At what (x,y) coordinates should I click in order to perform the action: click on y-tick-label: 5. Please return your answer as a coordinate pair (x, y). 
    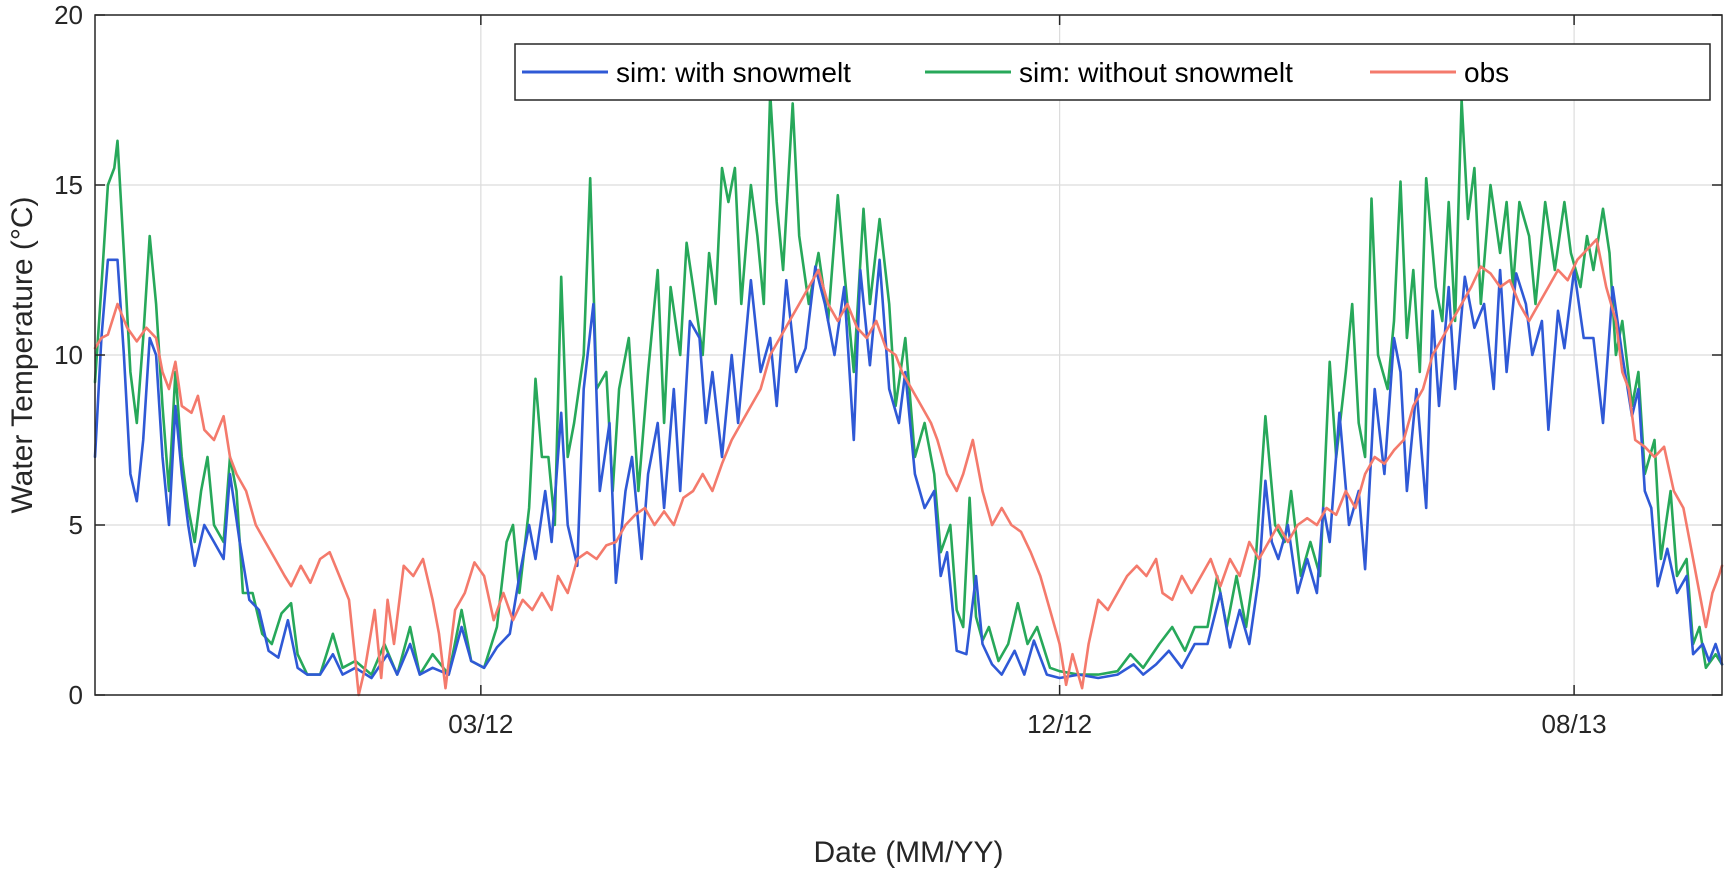
    Looking at the image, I should click on (76, 525).